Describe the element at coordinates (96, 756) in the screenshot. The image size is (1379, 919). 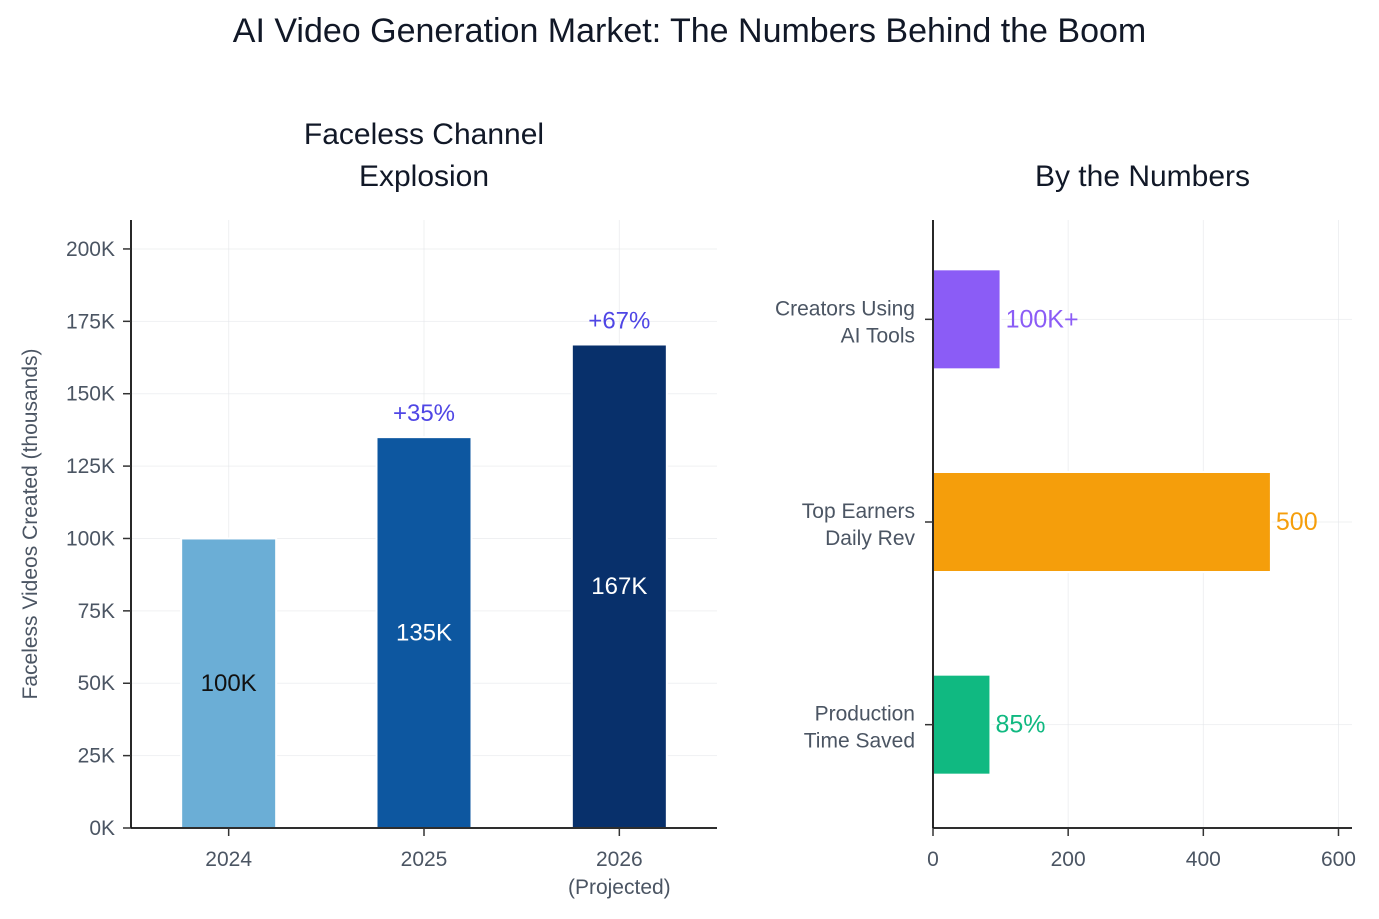
I see `y-tick-label: 25K` at that location.